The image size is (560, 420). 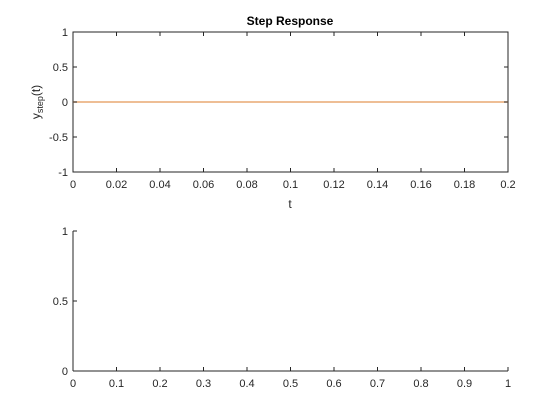 What do you see at coordinates (377, 185) in the screenshot?
I see `x-tick-label: 0.14` at bounding box center [377, 185].